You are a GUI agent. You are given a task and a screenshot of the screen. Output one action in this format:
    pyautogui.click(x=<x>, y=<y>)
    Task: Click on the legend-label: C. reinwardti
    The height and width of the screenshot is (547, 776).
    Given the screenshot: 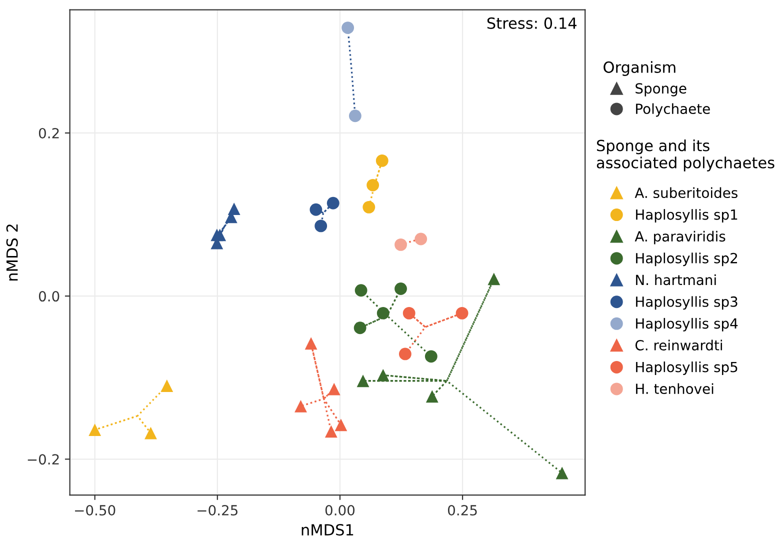 What is the action you would take?
    pyautogui.click(x=678, y=345)
    